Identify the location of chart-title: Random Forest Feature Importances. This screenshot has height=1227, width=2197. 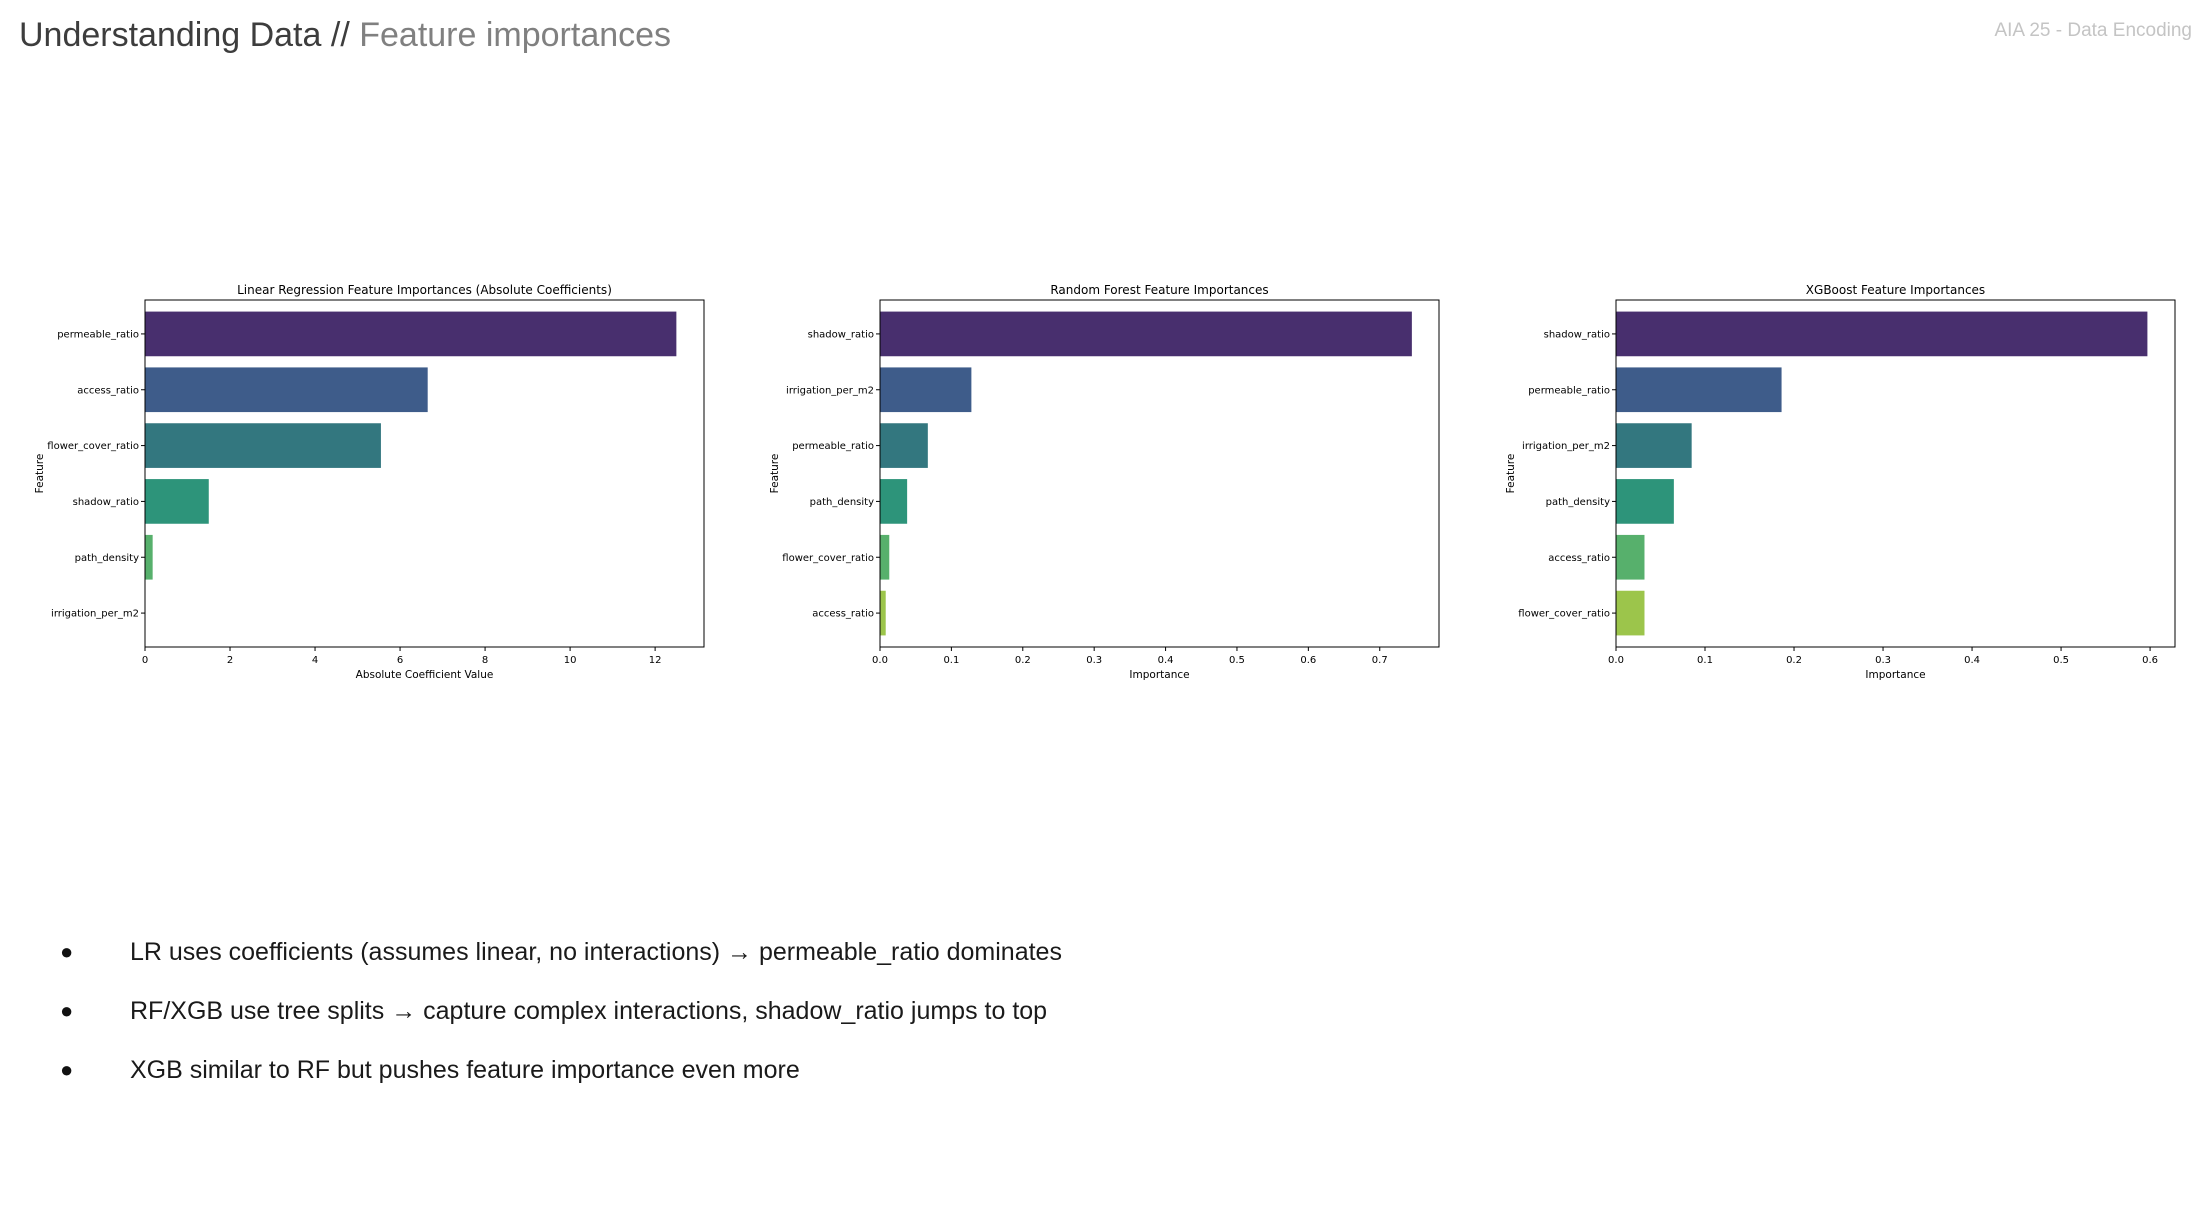
(1159, 290).